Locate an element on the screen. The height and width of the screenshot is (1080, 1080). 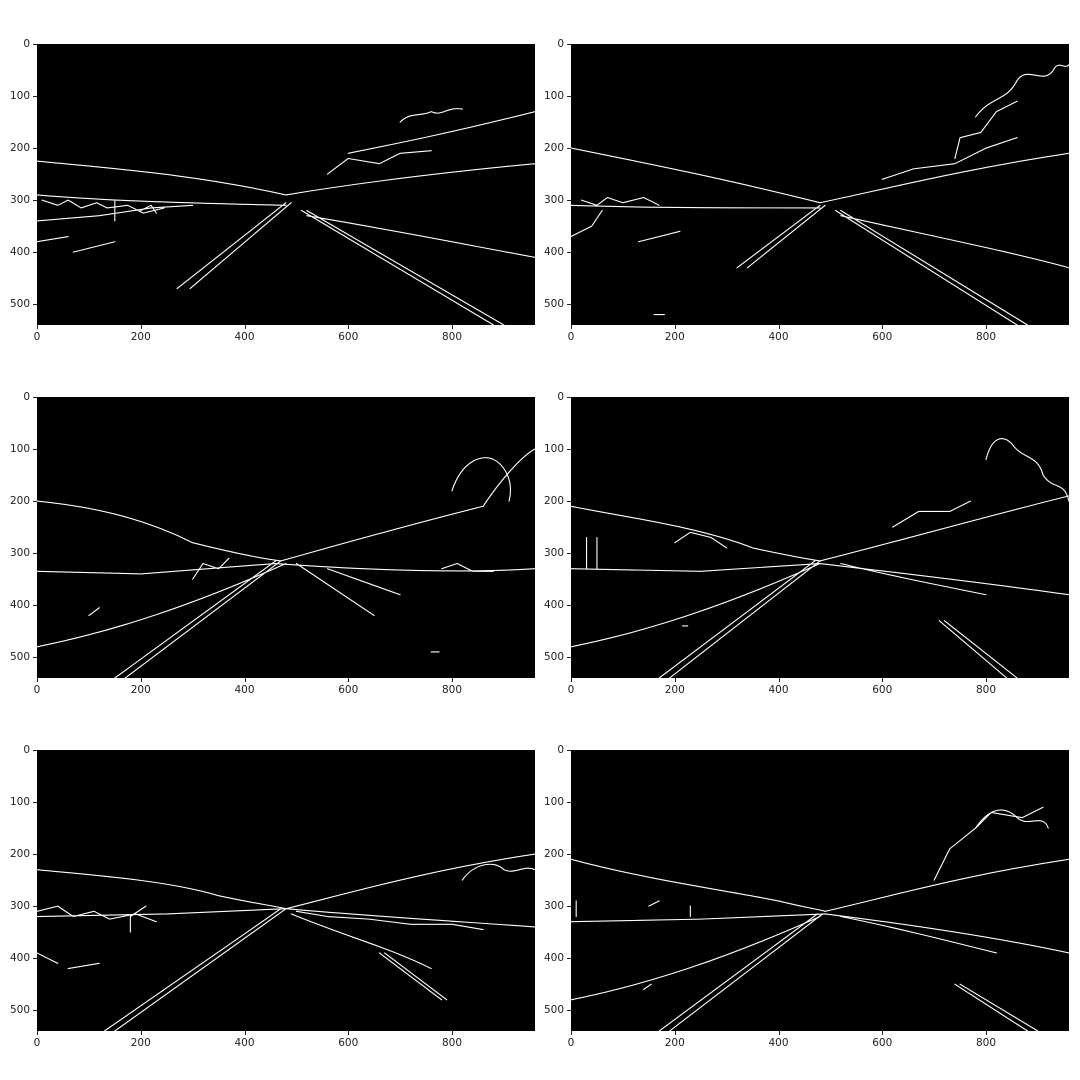
x-tick-label: 600 is located at coordinates (348, 1043).